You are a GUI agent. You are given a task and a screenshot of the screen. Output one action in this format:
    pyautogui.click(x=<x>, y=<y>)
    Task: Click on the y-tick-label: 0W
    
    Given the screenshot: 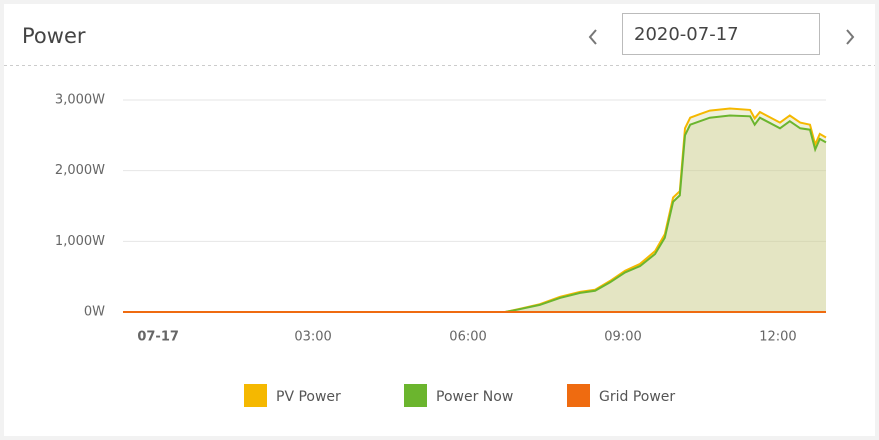 What is the action you would take?
    pyautogui.click(x=94, y=312)
    